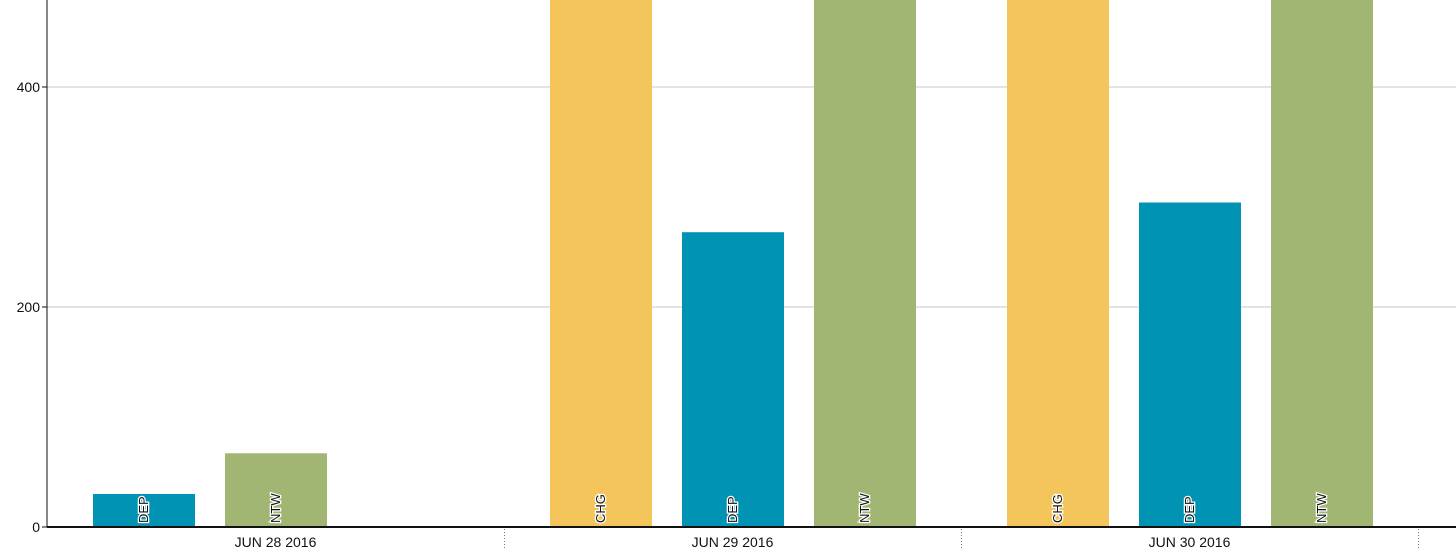 This screenshot has width=1456, height=550. What do you see at coordinates (276, 542) in the screenshot?
I see `x-tick-label: JUN 28 2016` at bounding box center [276, 542].